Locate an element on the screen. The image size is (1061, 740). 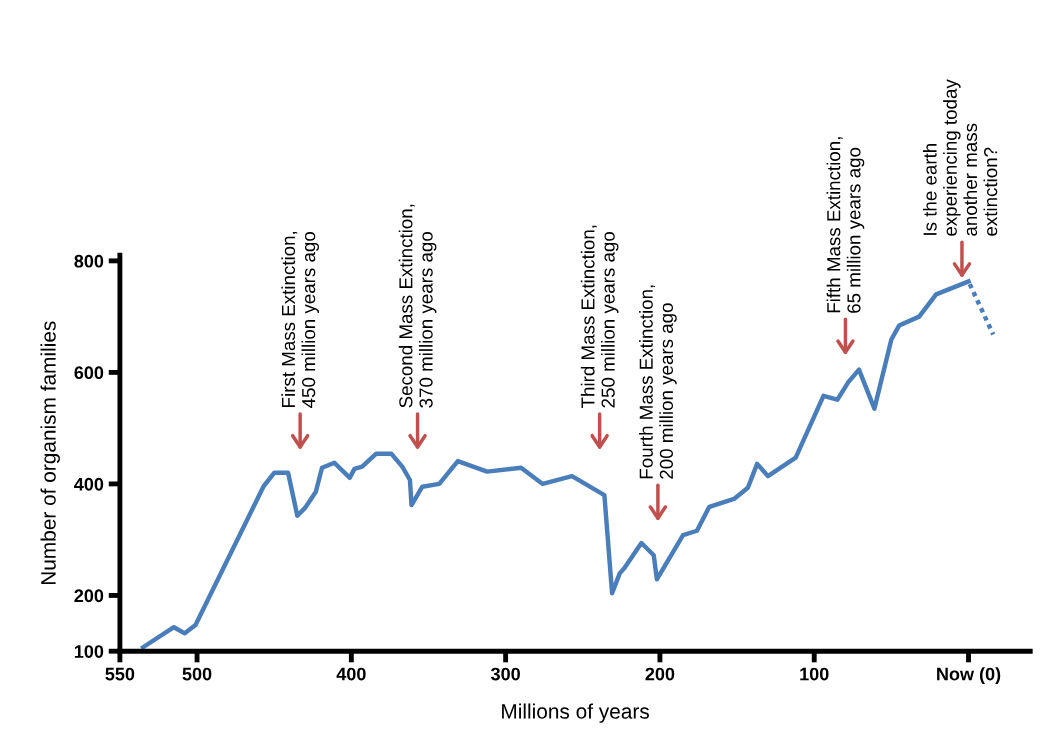
annotation: Third Mass Extinction, 250 million years ago is located at coordinates (599, 316).